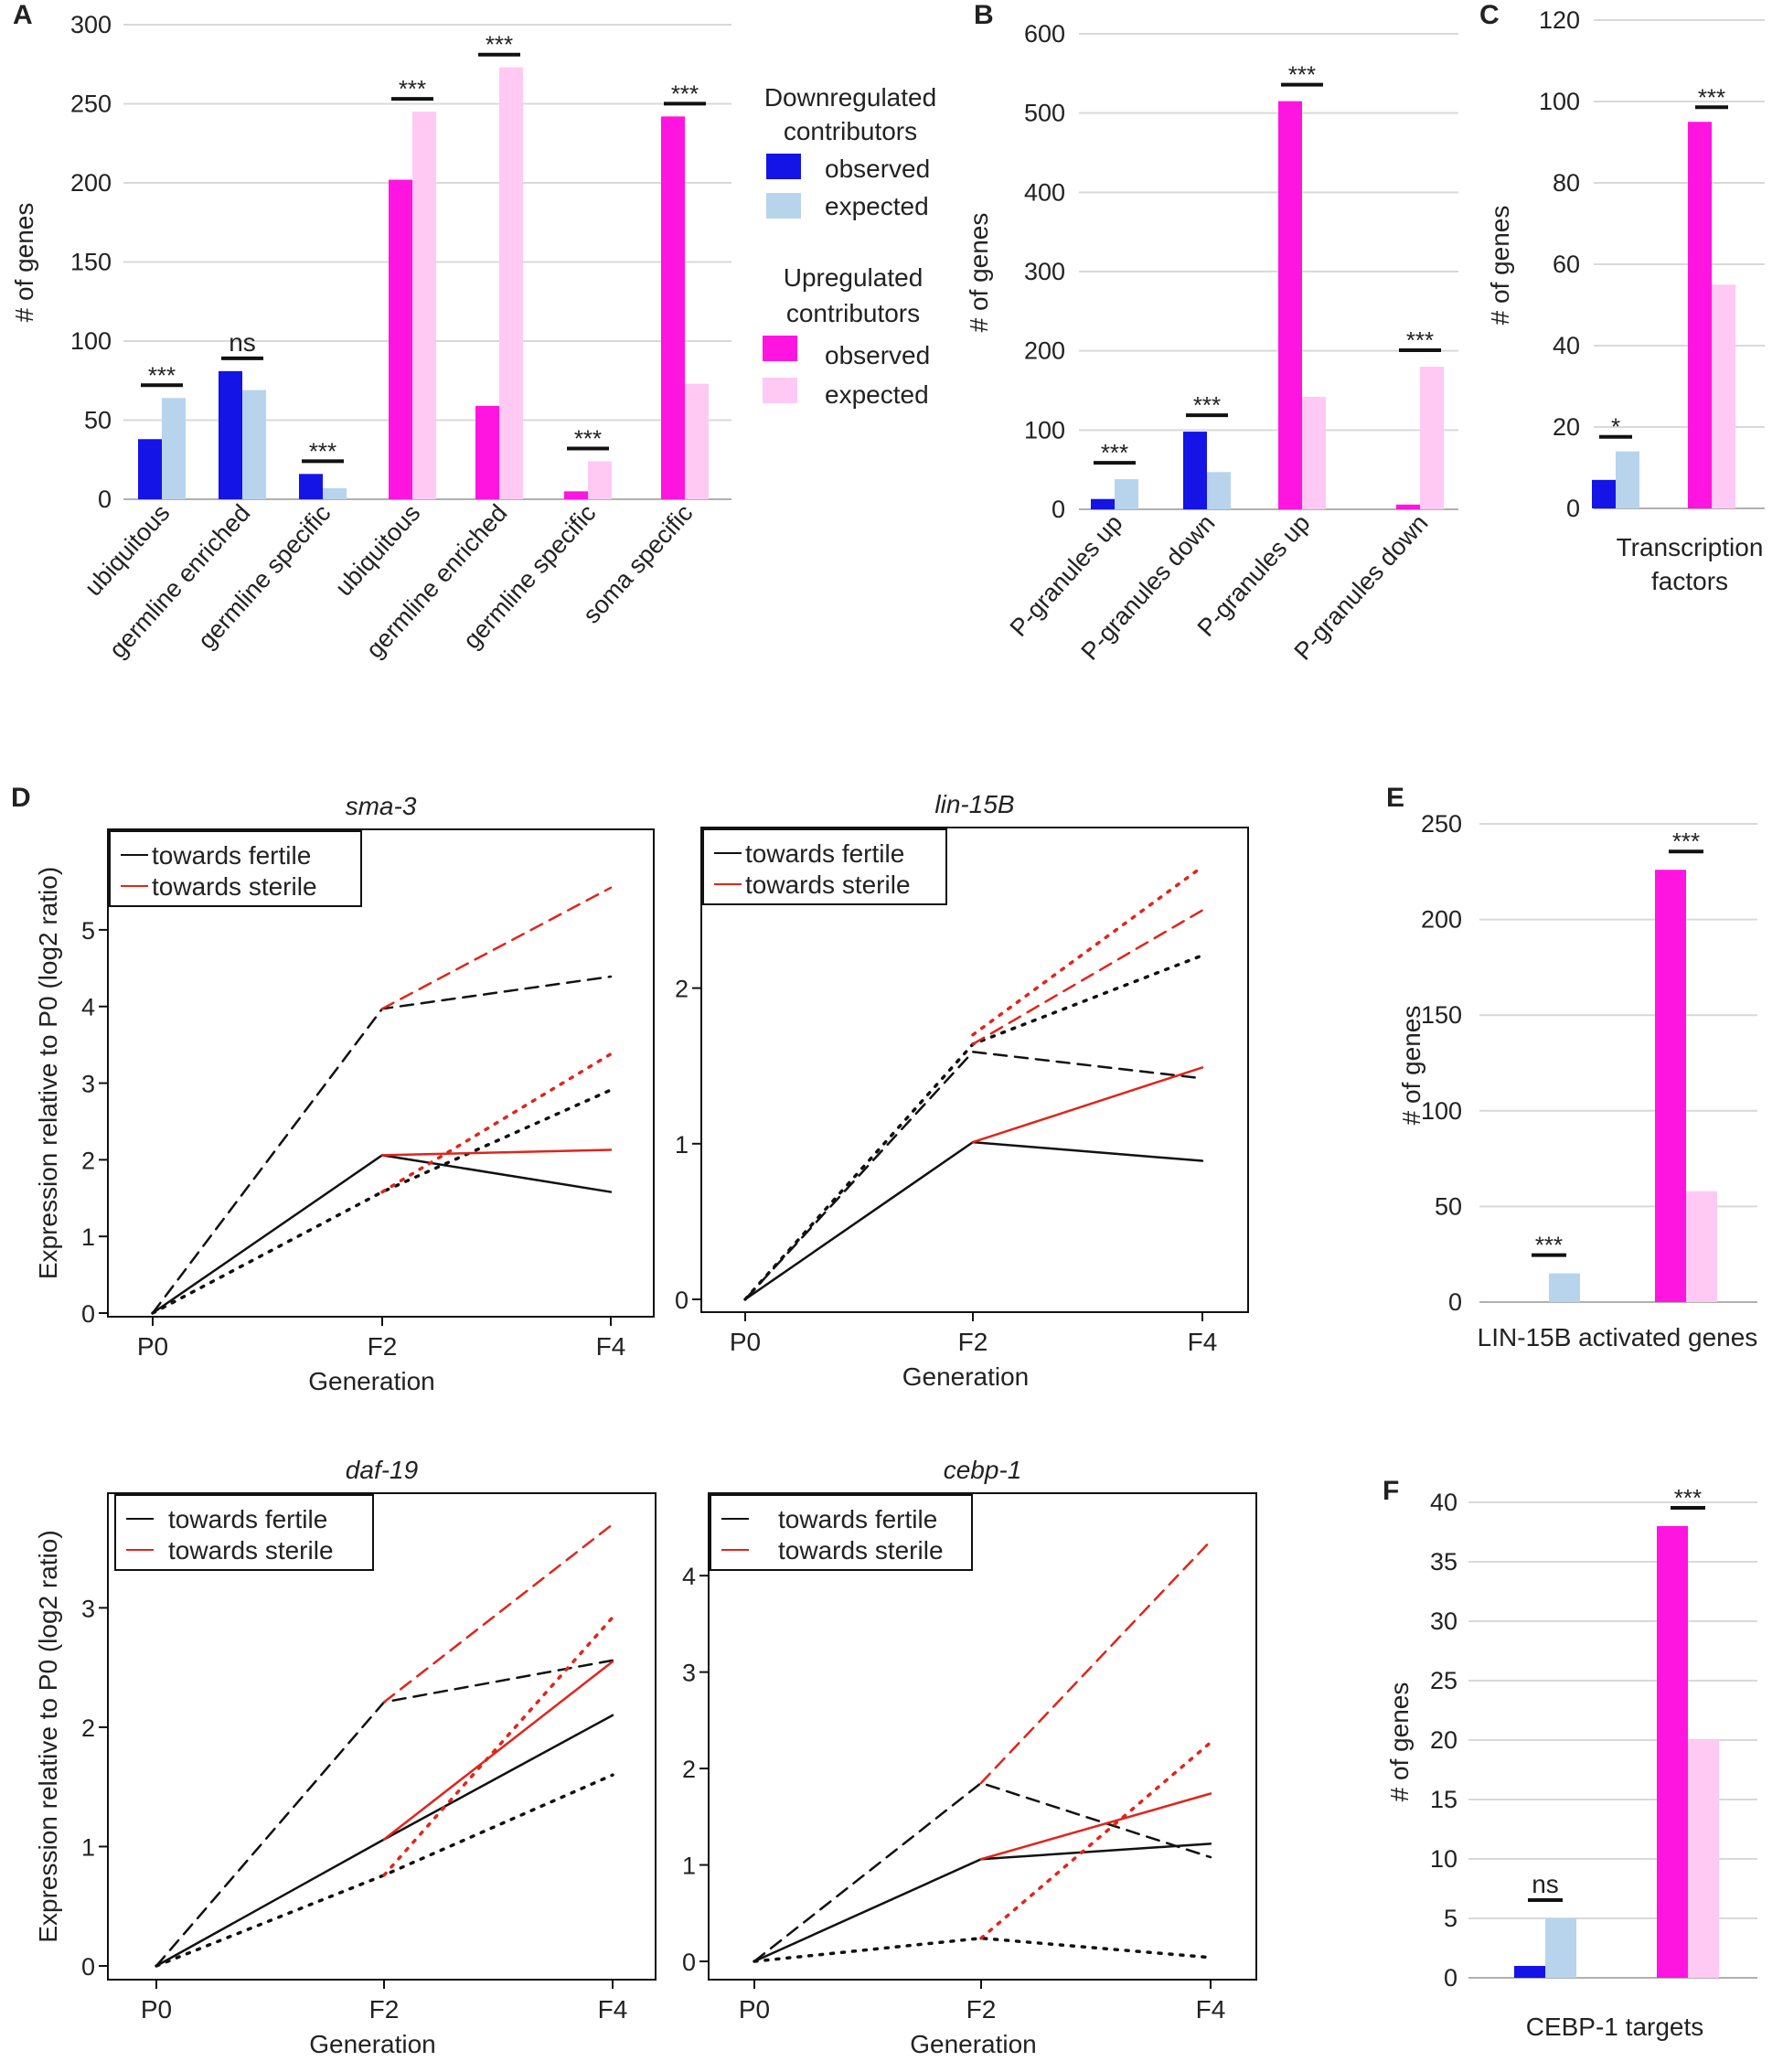 This screenshot has height=2072, width=1783. I want to click on legend-label-observed: observed, so click(877, 169).